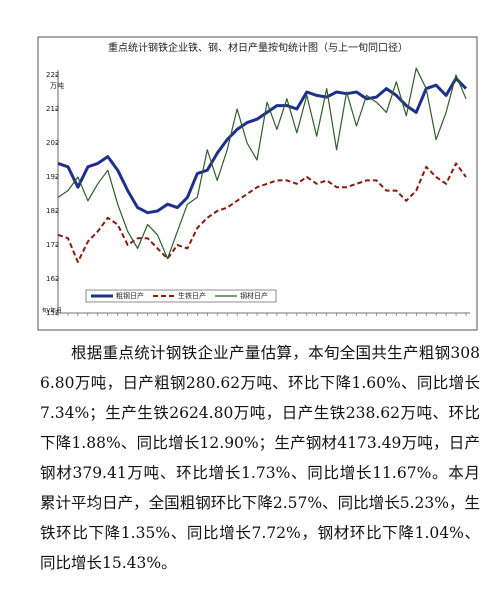 The image size is (502, 611). I want to click on legend-label: 粗钢日产, so click(130, 295).